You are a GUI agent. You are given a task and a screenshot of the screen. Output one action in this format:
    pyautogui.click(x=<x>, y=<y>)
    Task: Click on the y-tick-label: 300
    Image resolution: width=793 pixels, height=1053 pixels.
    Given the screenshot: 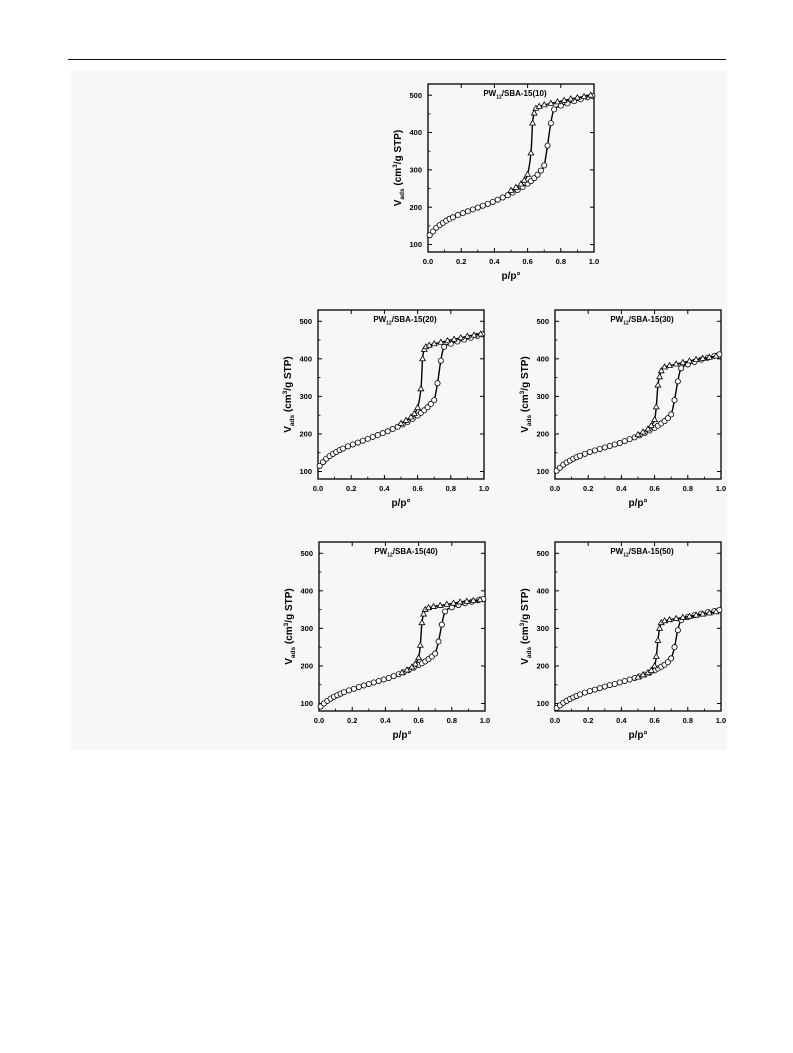 What is the action you would take?
    pyautogui.click(x=306, y=628)
    